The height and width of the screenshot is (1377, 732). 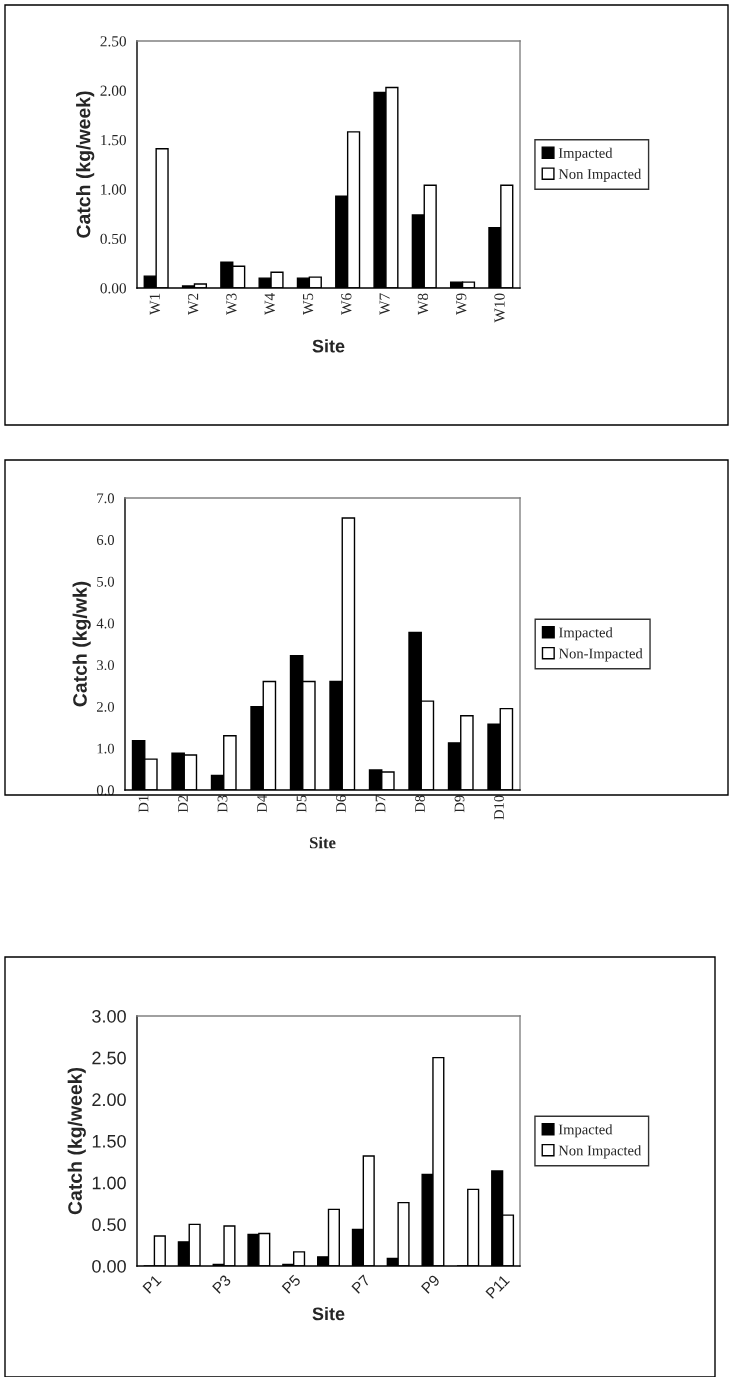 What do you see at coordinates (423, 304) in the screenshot?
I see `x-tick-label: W8` at bounding box center [423, 304].